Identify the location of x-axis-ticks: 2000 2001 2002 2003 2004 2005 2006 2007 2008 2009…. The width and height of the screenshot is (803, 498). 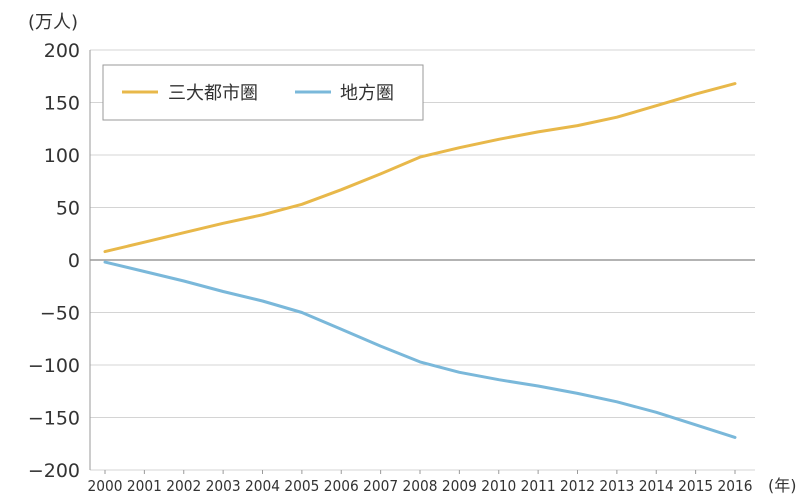
(420, 482).